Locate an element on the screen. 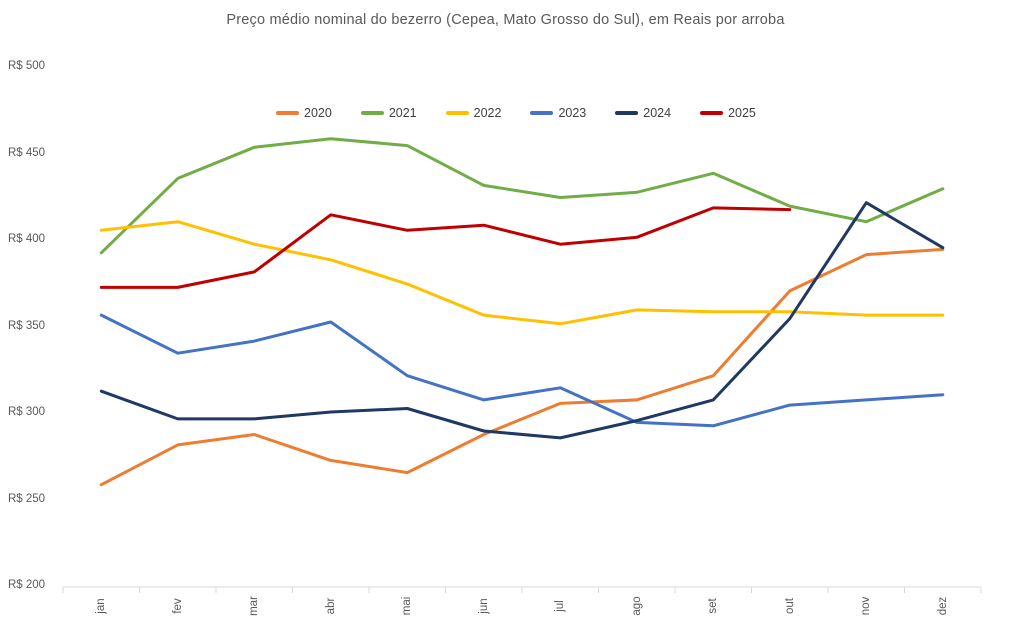 Image resolution: width=1011 pixels, height=629 pixels. legend-label-2024: 2024 is located at coordinates (657, 113).